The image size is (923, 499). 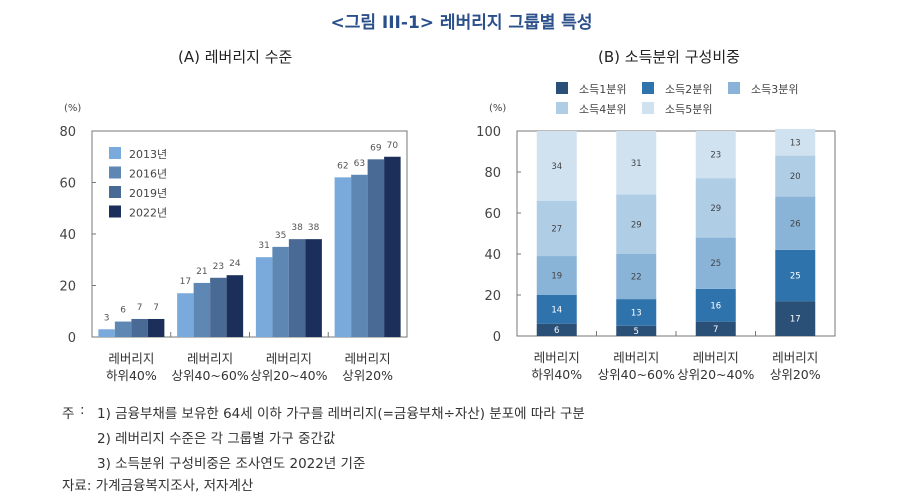 What do you see at coordinates (218, 267) in the screenshot?
I see `chart-a-data-label: 23` at bounding box center [218, 267].